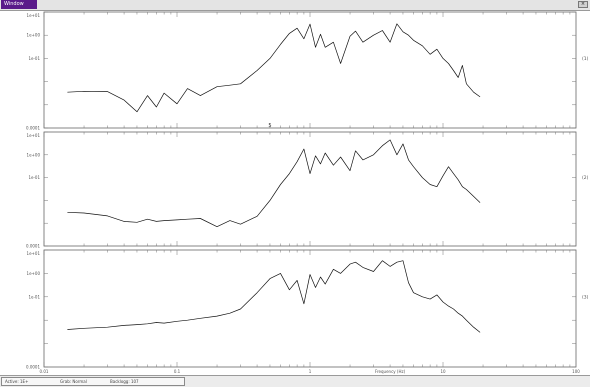  Describe the element at coordinates (269, 126) in the screenshot. I see `panel-marker: 5` at that location.